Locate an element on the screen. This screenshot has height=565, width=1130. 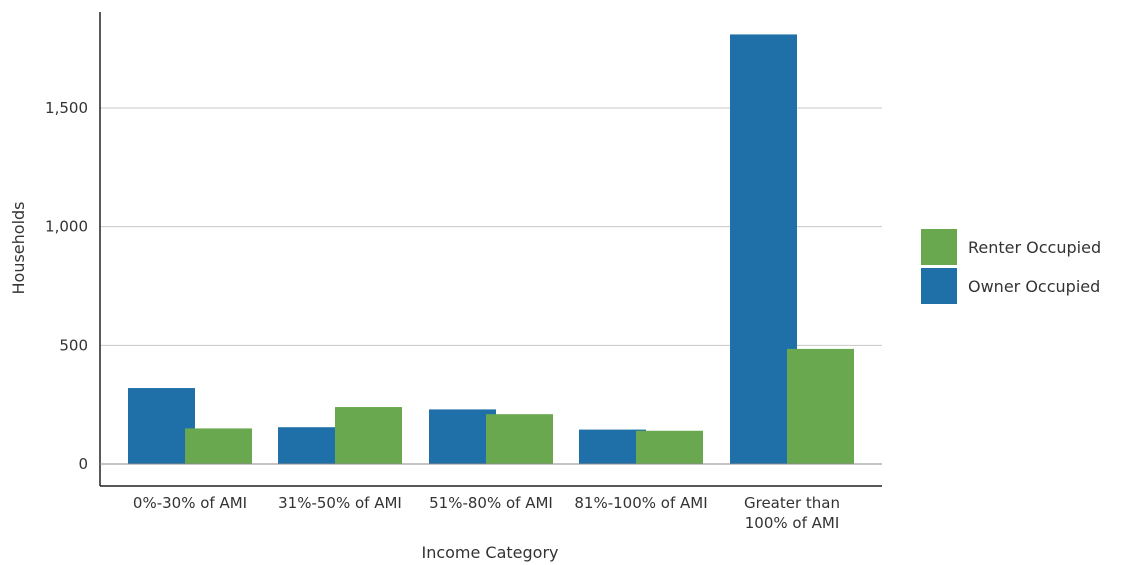
x-tick-label: 51%-80% of AMI is located at coordinates (491, 503).